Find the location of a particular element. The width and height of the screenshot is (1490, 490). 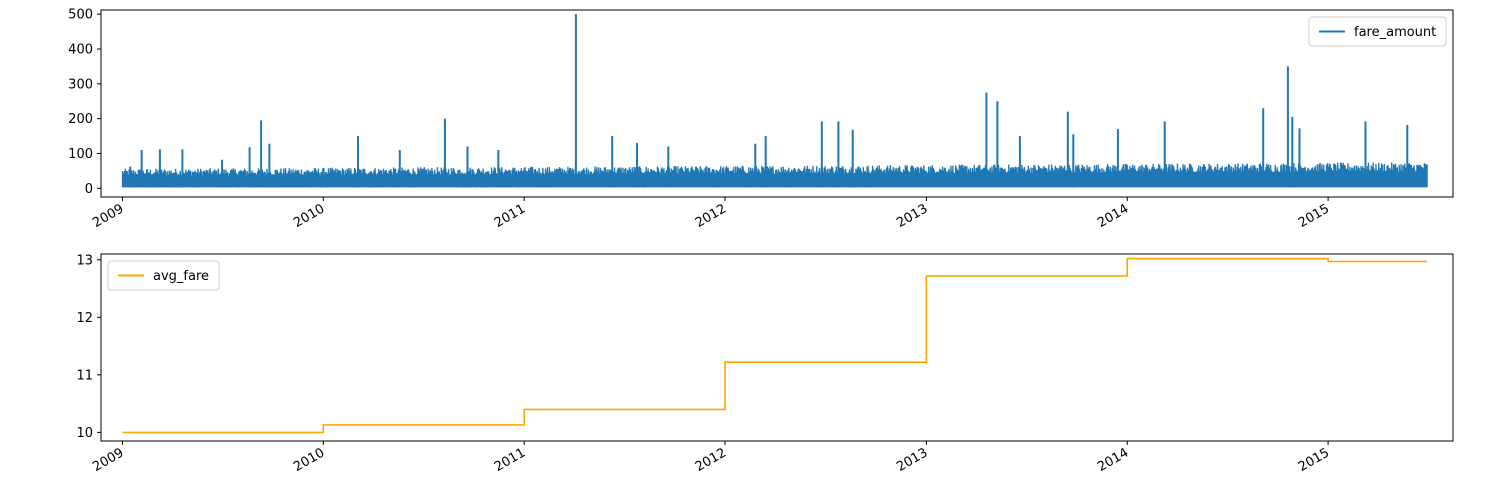

y-tick-label: 500 is located at coordinates (80, 15).